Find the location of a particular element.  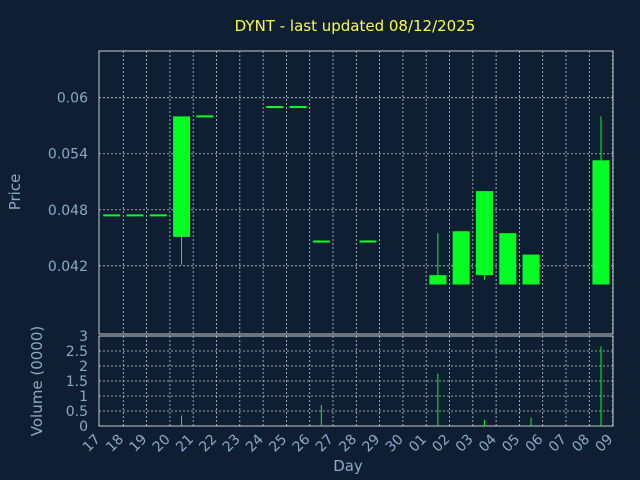

x-tick-label: 02 is located at coordinates (441, 444).